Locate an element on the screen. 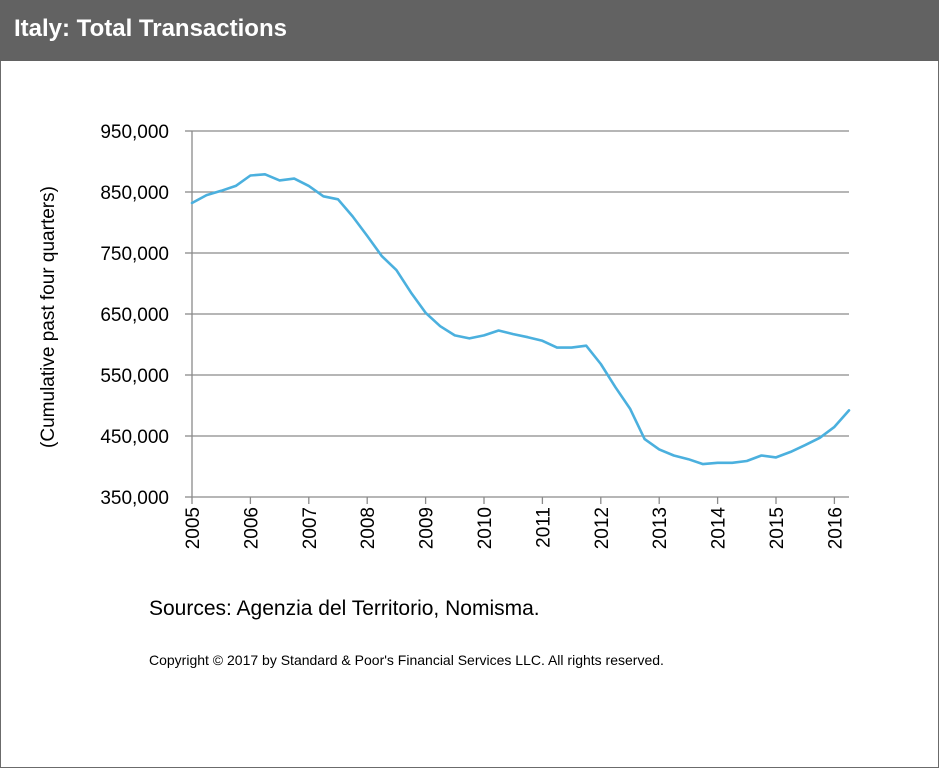 This screenshot has width=939, height=768. y-tick-label: 750,000 is located at coordinates (134, 254).